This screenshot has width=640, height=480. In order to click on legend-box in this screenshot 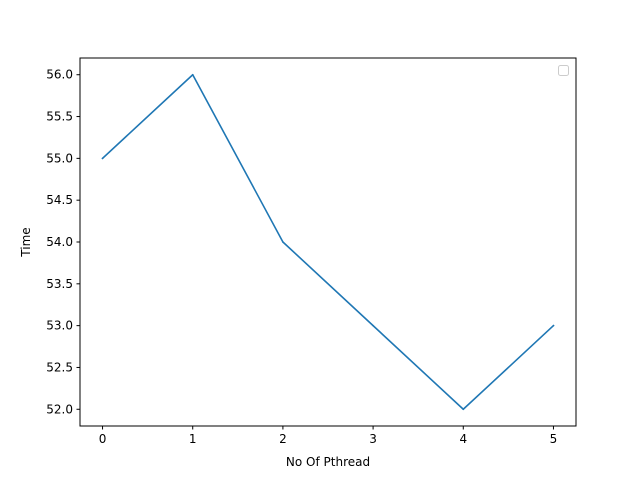, I will do `click(563, 70)`.